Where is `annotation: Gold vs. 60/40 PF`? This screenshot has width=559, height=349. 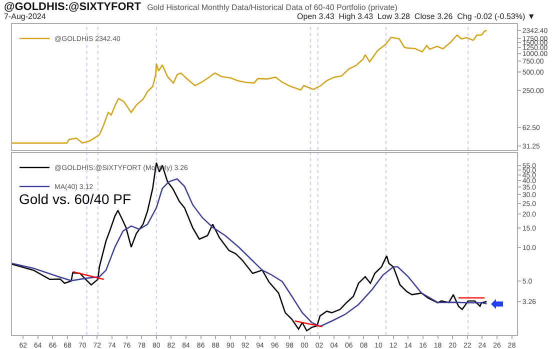 annotation: Gold vs. 60/40 PF is located at coordinates (75, 199).